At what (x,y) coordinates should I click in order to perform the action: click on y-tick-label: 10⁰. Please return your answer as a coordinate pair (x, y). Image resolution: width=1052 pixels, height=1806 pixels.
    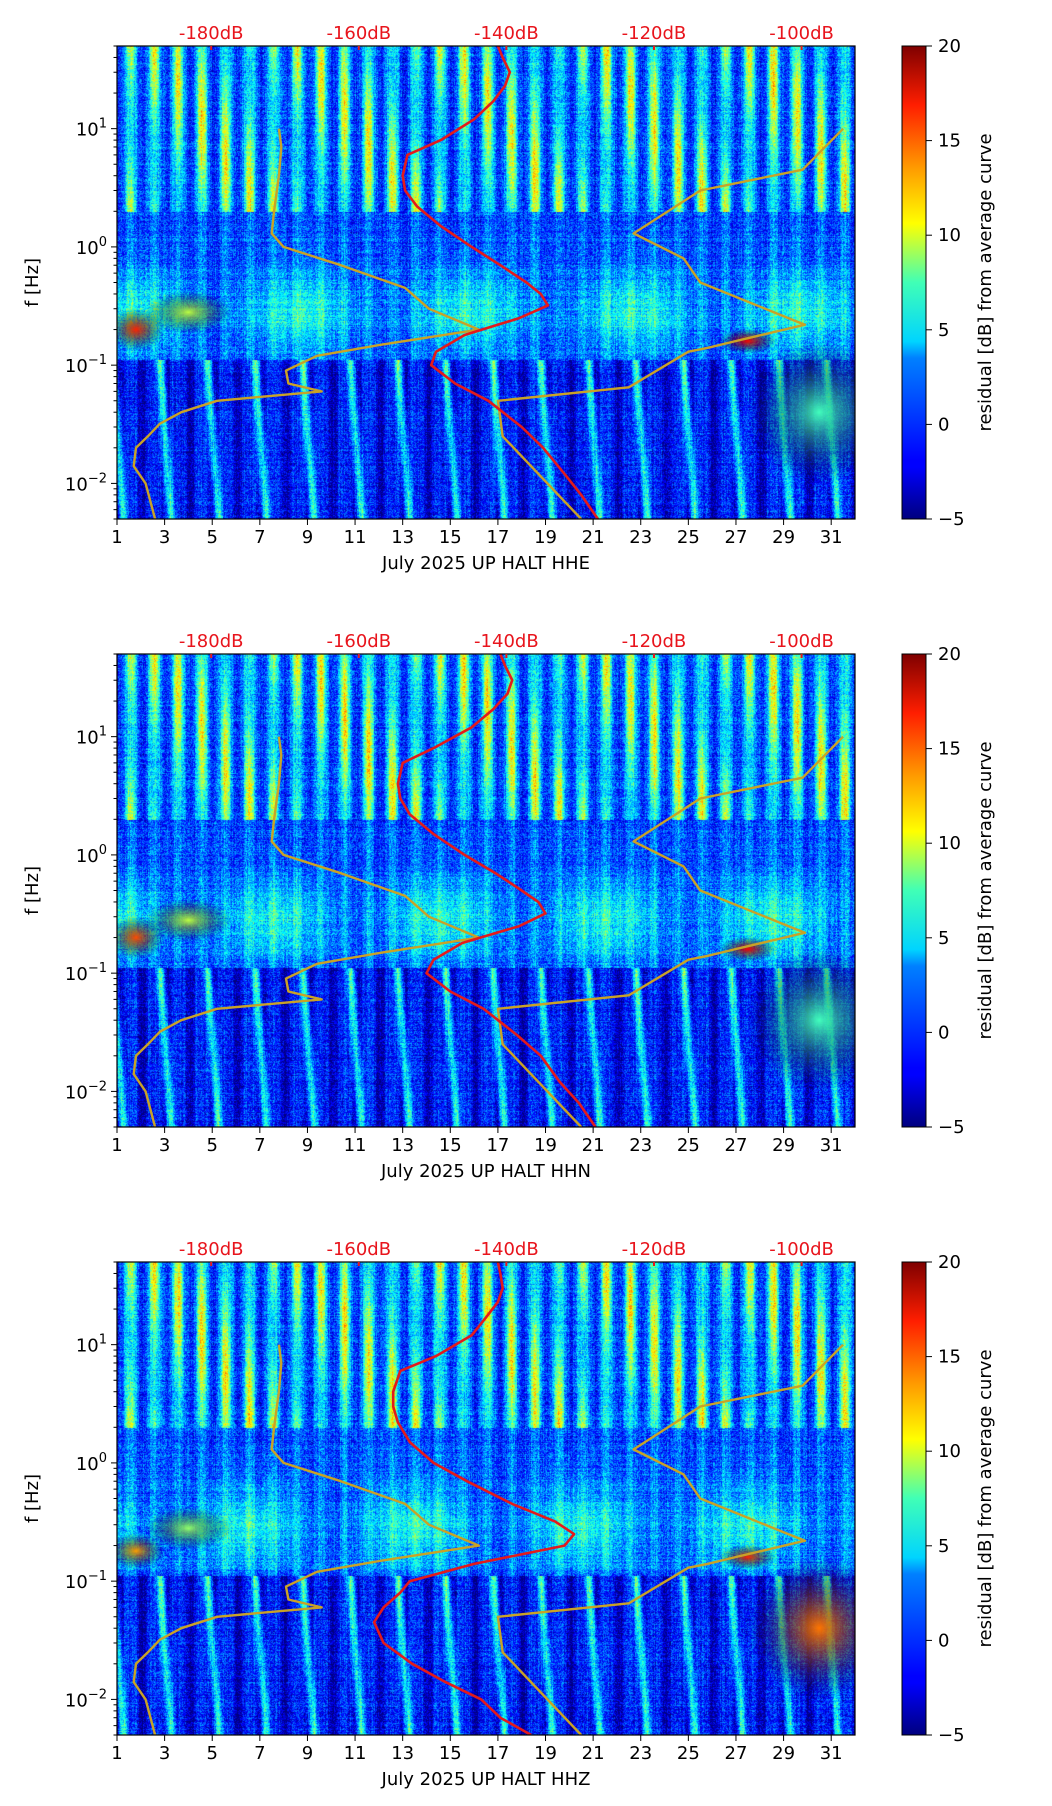
    Looking at the image, I should click on (91, 855).